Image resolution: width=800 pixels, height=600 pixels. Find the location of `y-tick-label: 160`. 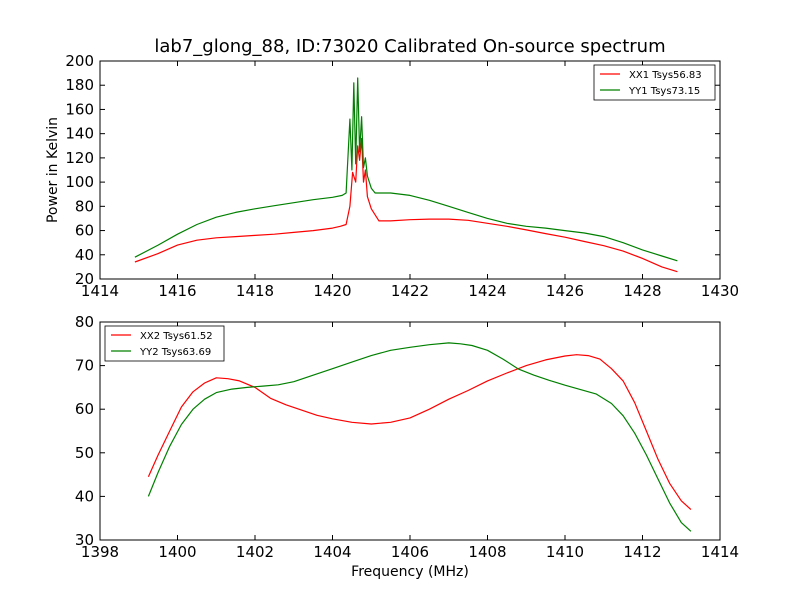

y-tick-label: 160 is located at coordinates (79, 109).